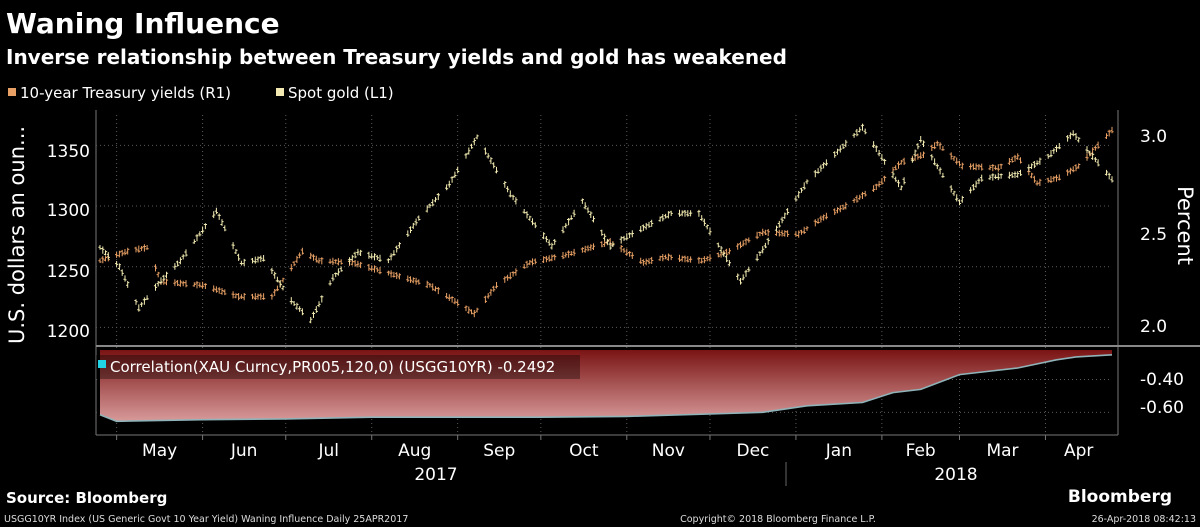 This screenshot has height=527, width=1200. I want to click on timestamp: 26-Apr-2018 08:42:13, so click(1144, 519).